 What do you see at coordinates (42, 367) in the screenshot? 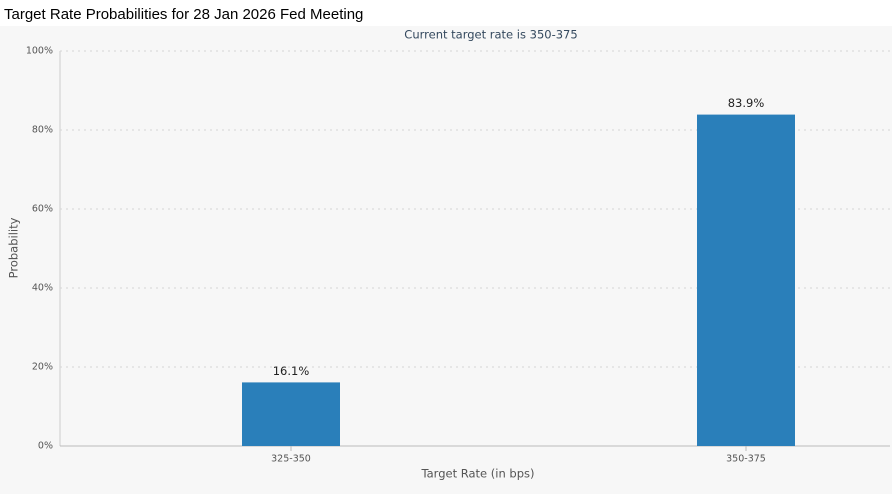
I see `y-tick-label: 20%` at bounding box center [42, 367].